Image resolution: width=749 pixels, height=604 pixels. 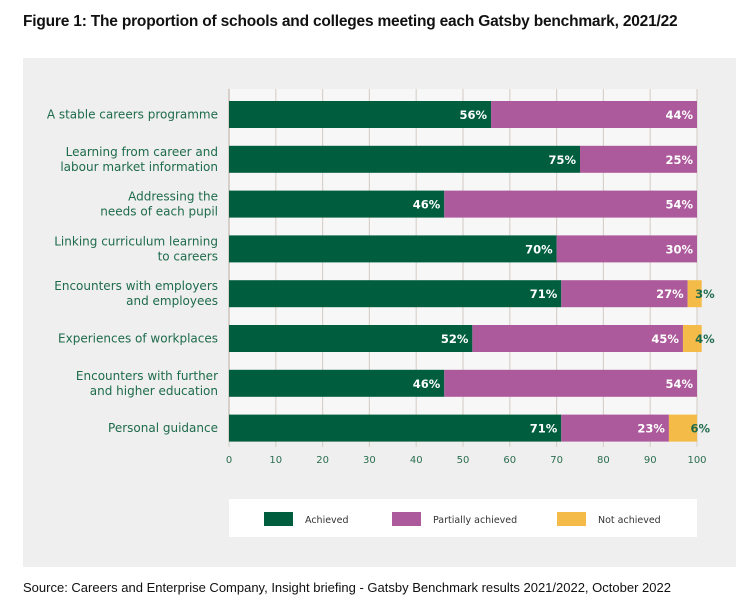 What do you see at coordinates (571, 519) in the screenshot?
I see `legend-swatch-not-achieved` at bounding box center [571, 519].